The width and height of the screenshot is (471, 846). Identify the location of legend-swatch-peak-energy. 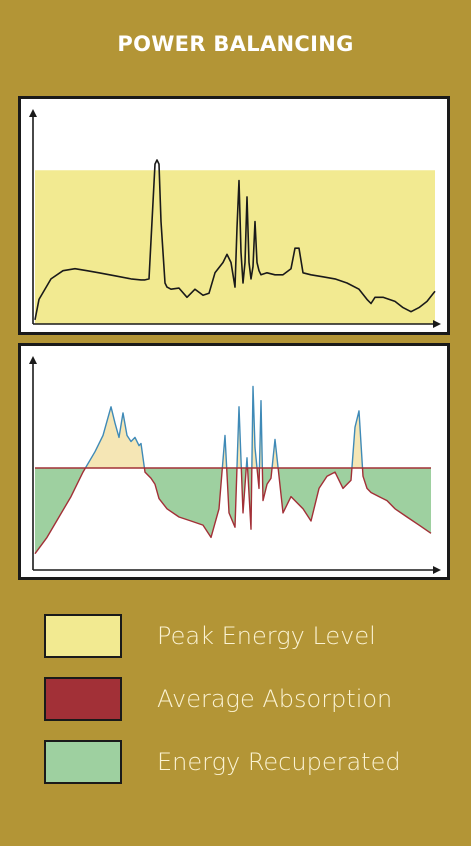
(83, 636).